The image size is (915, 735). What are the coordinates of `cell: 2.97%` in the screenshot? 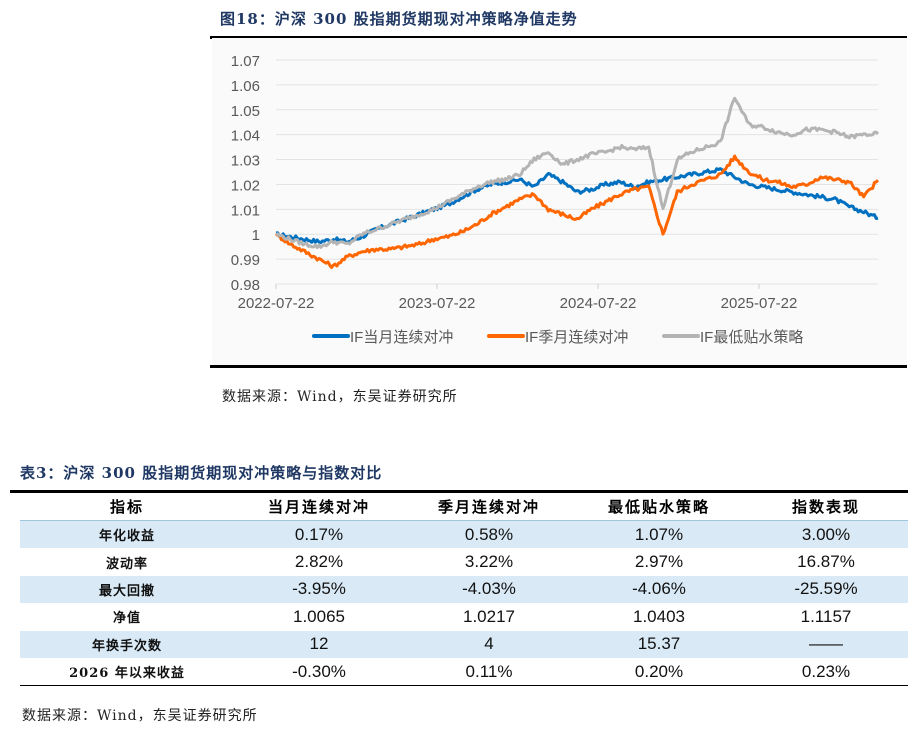 It's located at (659, 562).